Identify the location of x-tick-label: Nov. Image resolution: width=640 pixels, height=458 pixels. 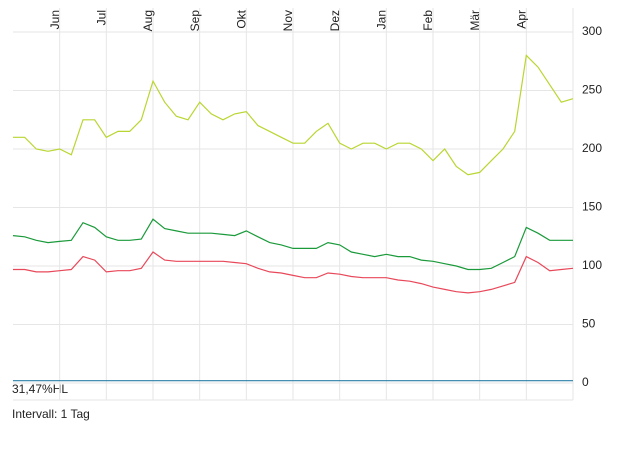
(288, 20).